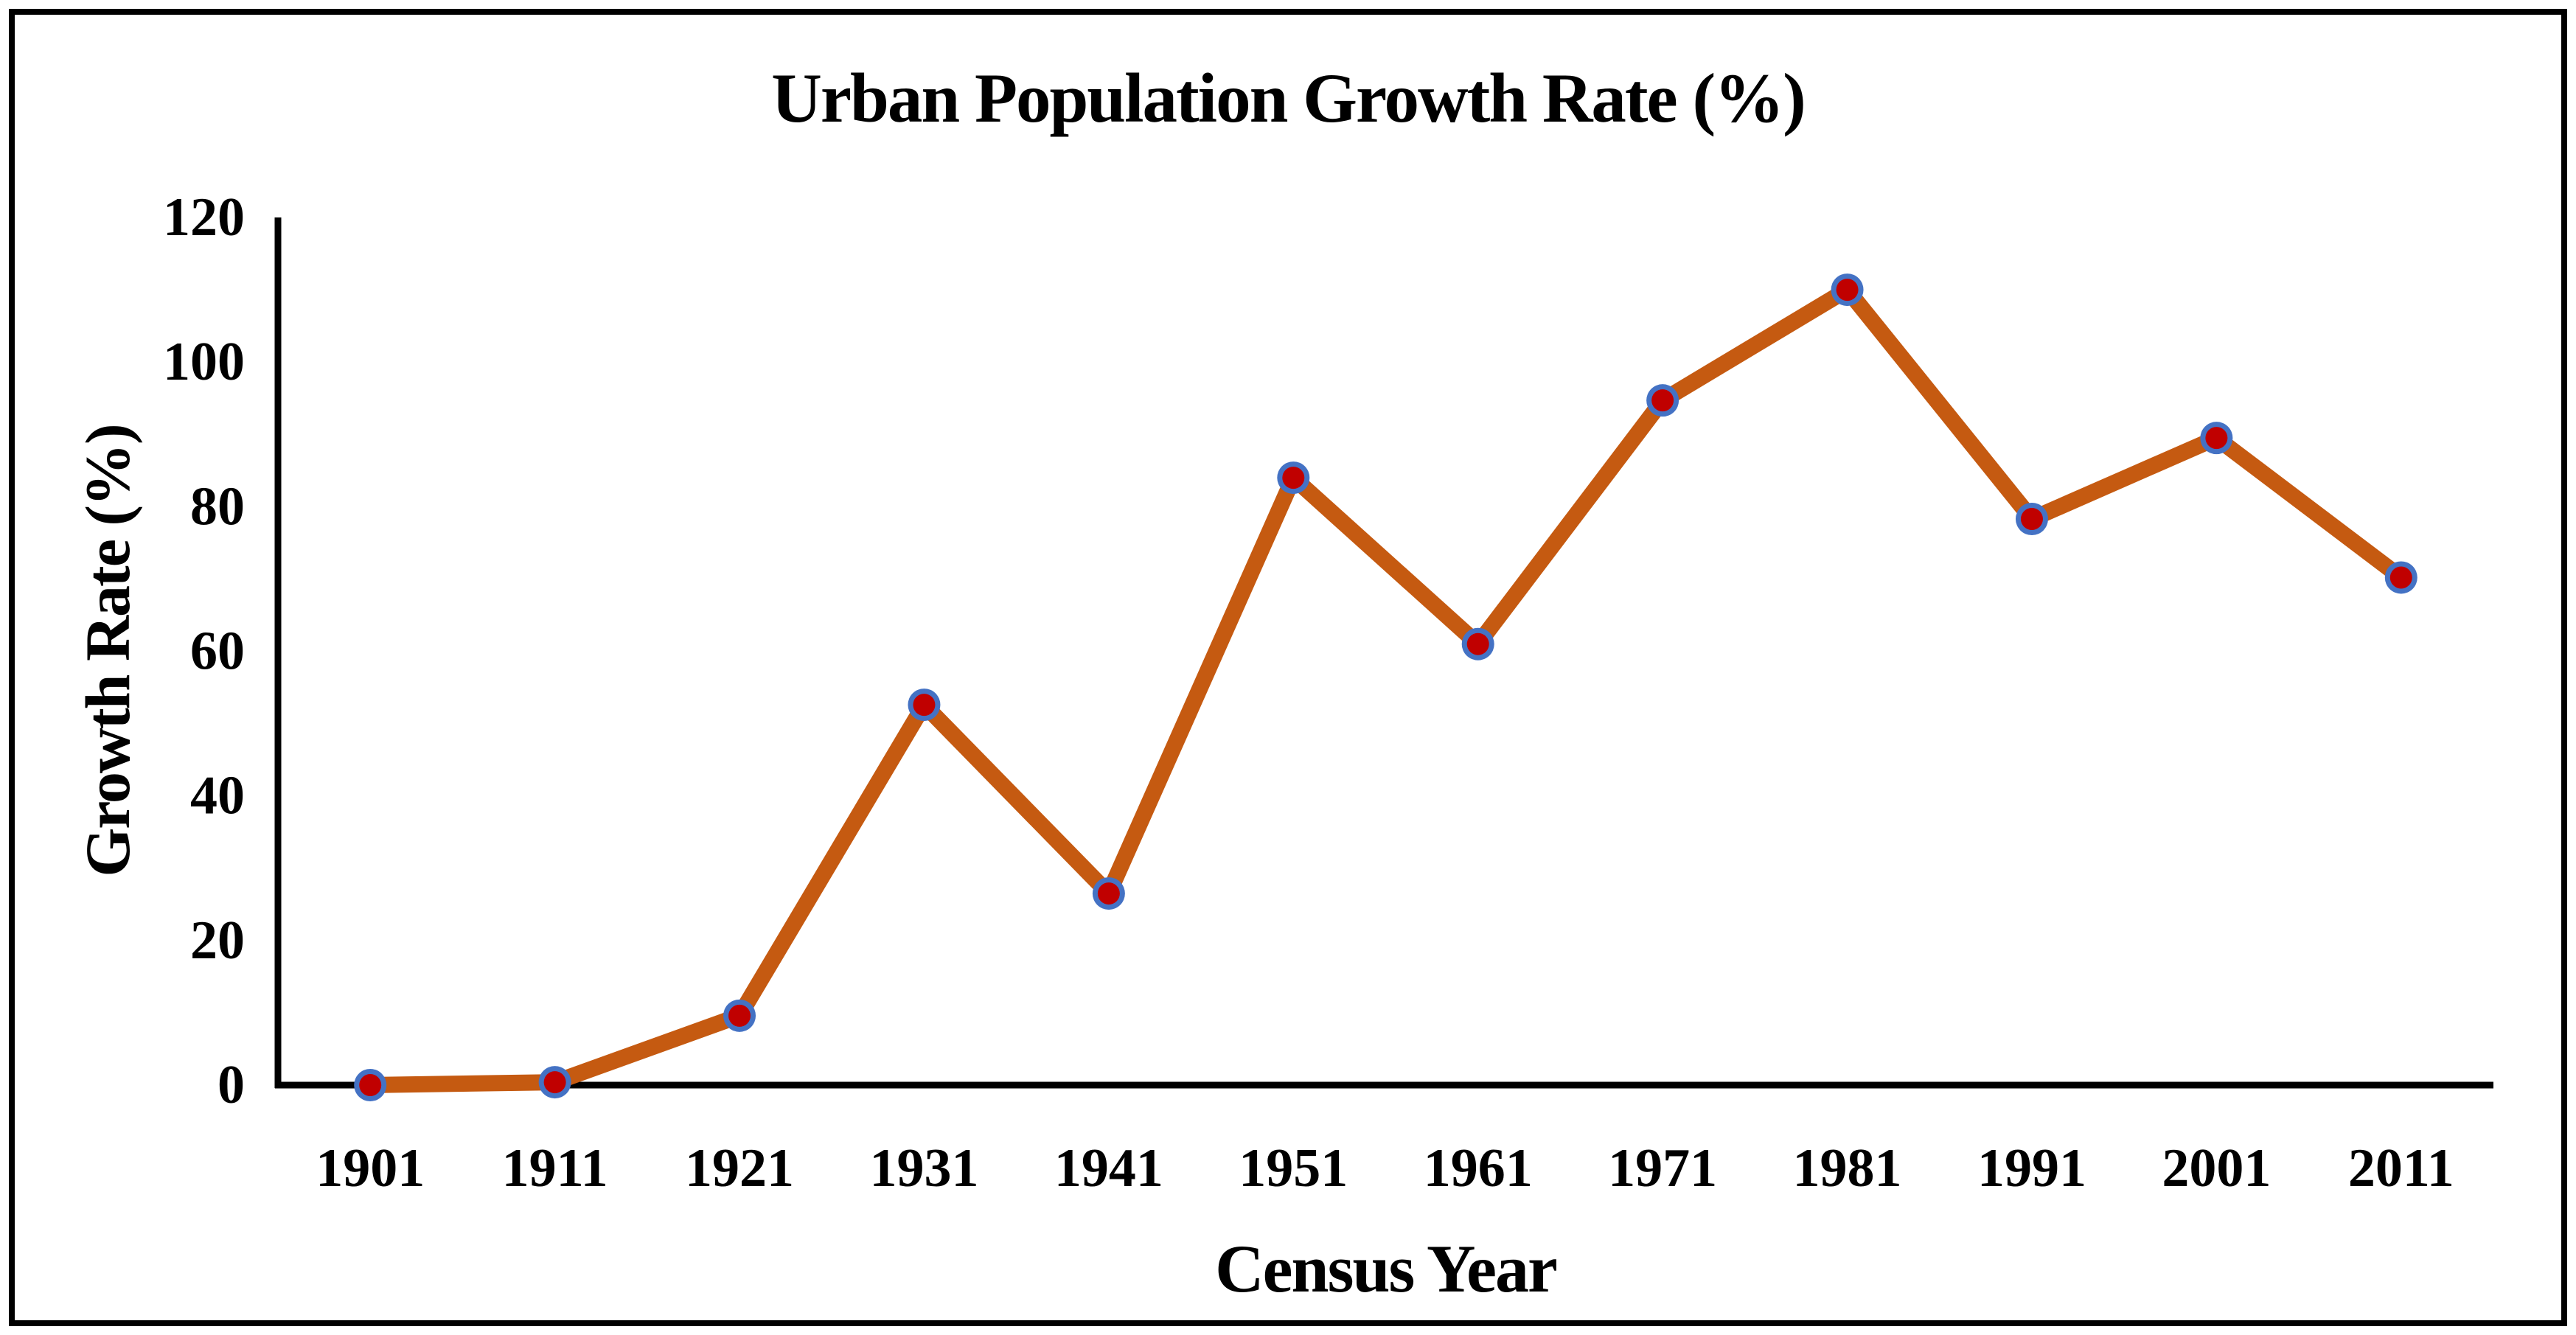 The height and width of the screenshot is (1335, 2576). I want to click on x-axis-tick-label: 1931, so click(924, 1168).